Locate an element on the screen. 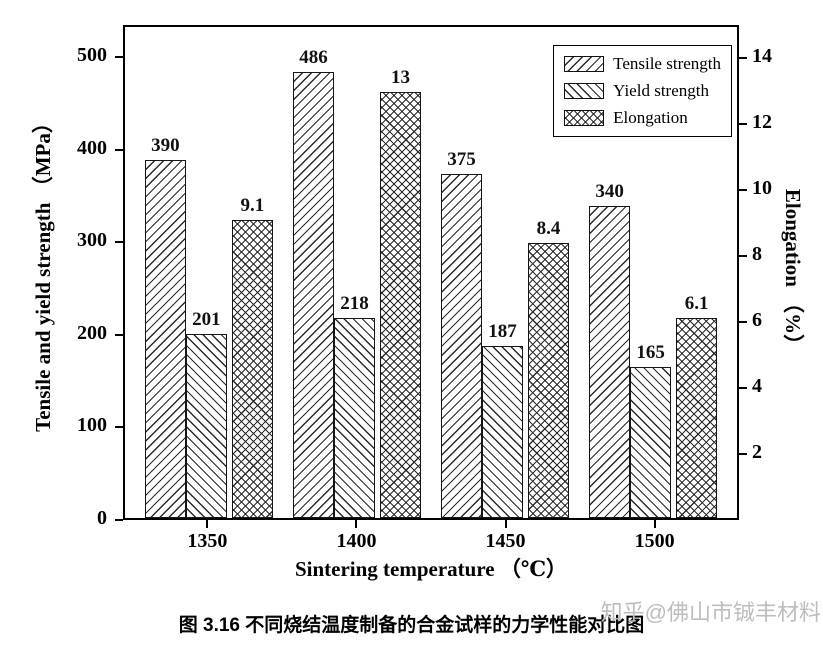 The image size is (823, 651). bar-value-label: 486 is located at coordinates (313, 57).